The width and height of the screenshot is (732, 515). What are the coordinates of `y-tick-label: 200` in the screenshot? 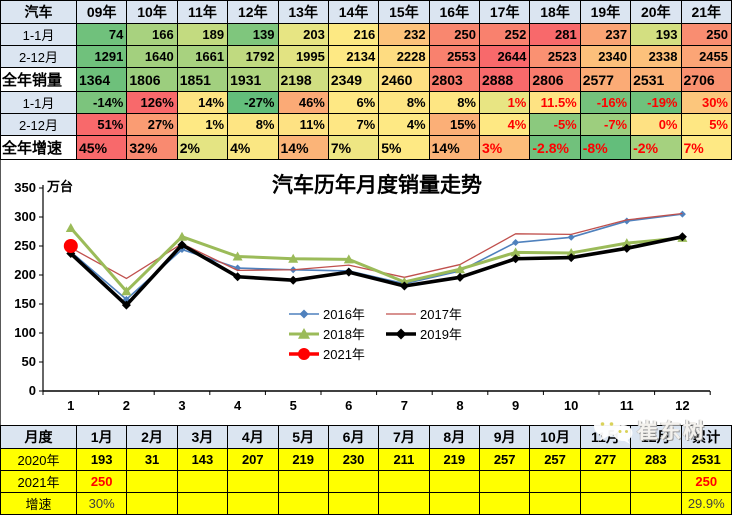 It's located at (25, 274).